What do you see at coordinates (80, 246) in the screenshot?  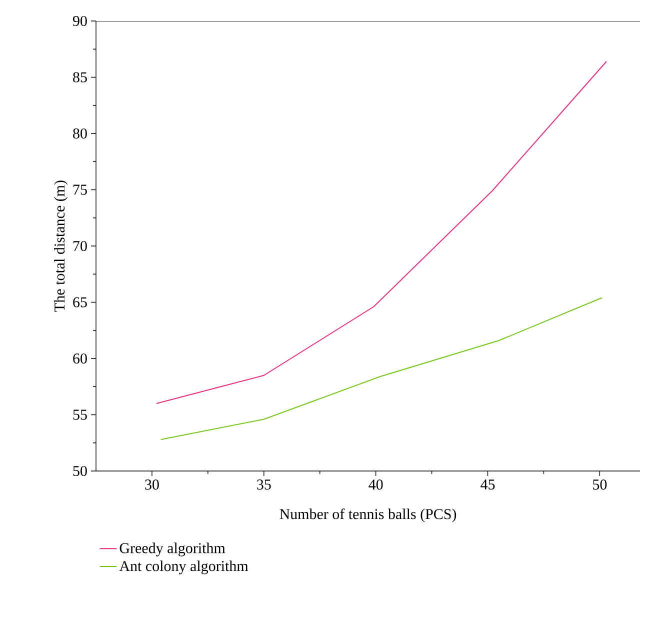 I see `y-tick-label: 70` at bounding box center [80, 246].